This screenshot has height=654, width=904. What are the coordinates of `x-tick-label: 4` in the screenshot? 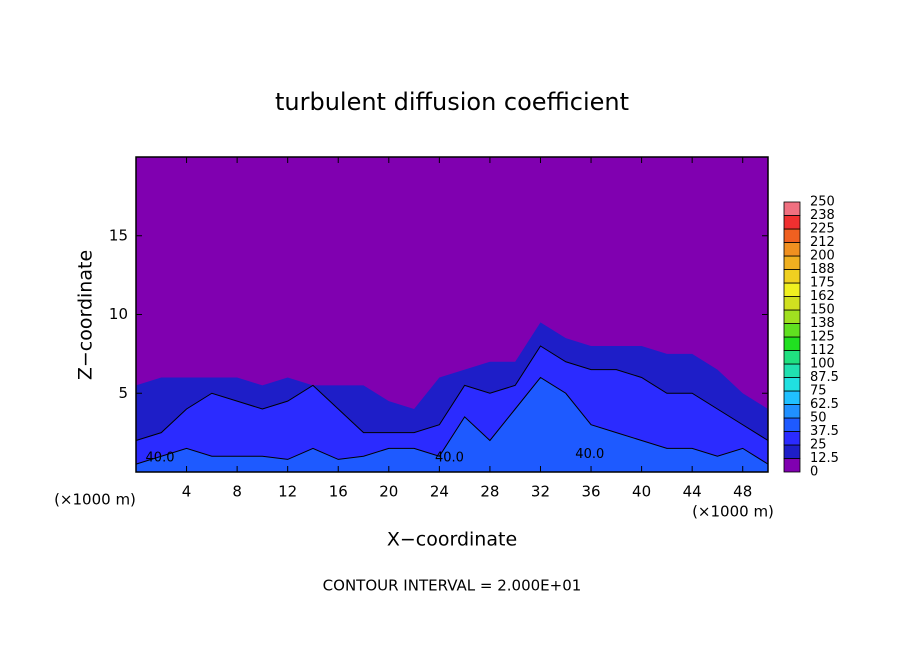 It's located at (187, 492).